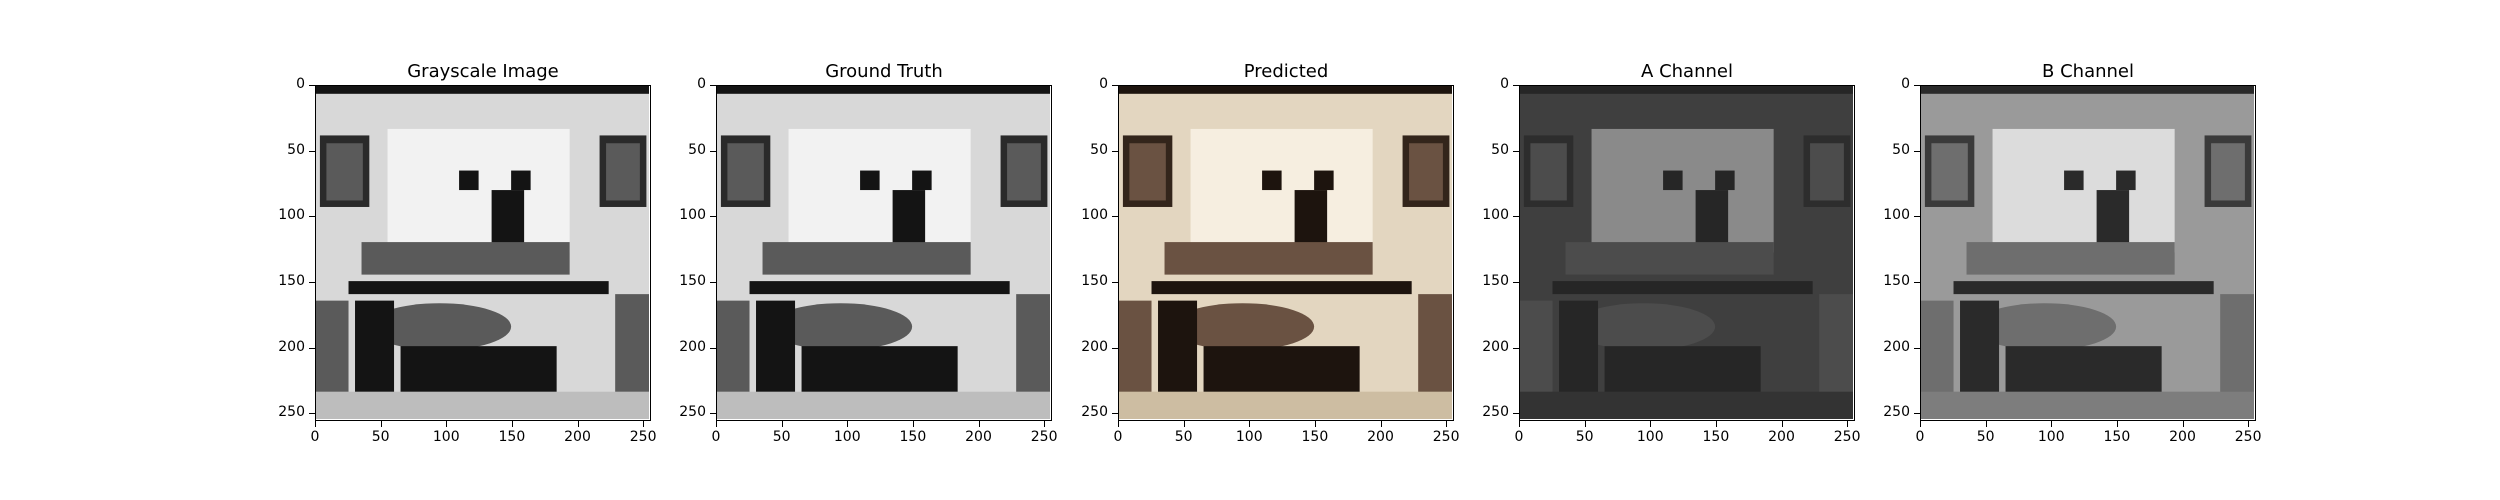 The height and width of the screenshot is (500, 2500). I want to click on panel-title: Ground Truth, so click(884, 71).